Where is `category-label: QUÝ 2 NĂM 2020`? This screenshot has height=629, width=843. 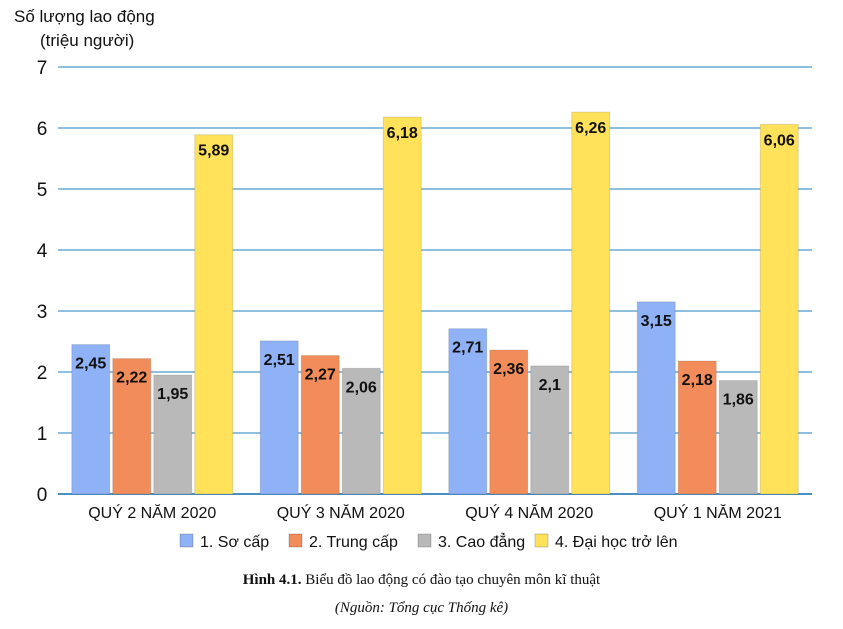
category-label: QUÝ 2 NĂM 2020 is located at coordinates (152, 512).